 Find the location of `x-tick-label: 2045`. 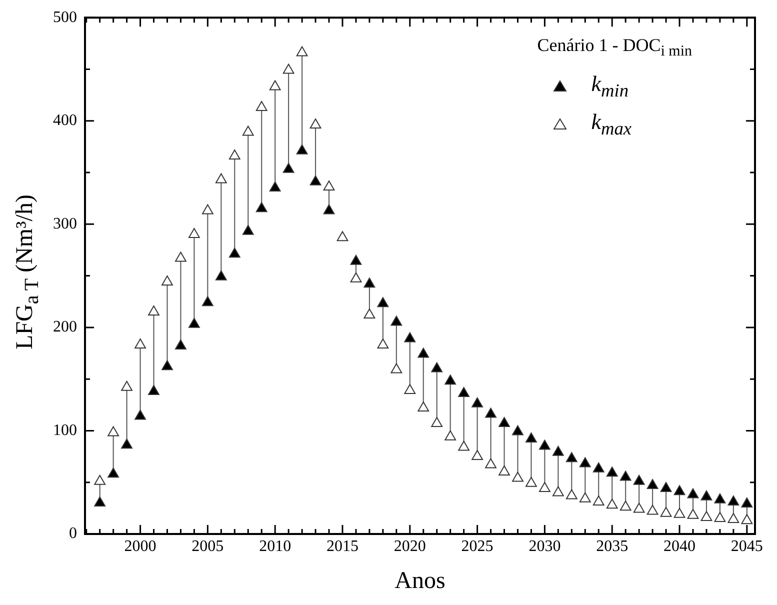

x-tick-label: 2045 is located at coordinates (746, 546).